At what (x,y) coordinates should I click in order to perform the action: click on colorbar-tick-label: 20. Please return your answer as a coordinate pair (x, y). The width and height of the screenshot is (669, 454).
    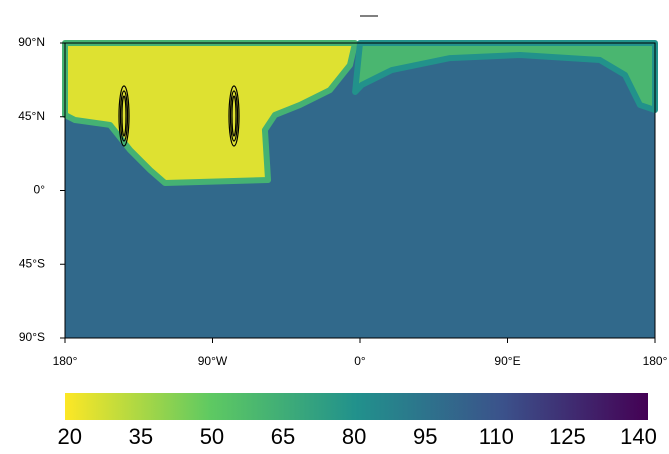
    Looking at the image, I should click on (69, 436).